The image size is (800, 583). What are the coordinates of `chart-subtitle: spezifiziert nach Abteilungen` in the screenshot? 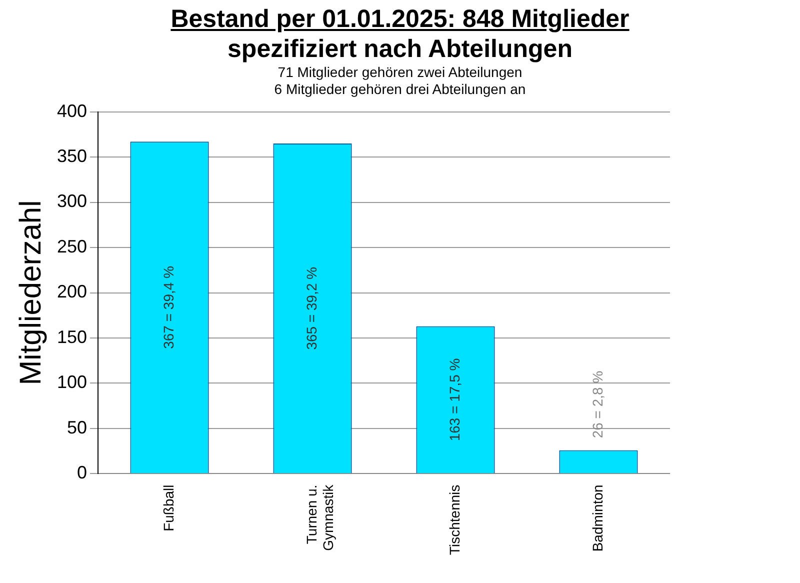 It's located at (400, 49).